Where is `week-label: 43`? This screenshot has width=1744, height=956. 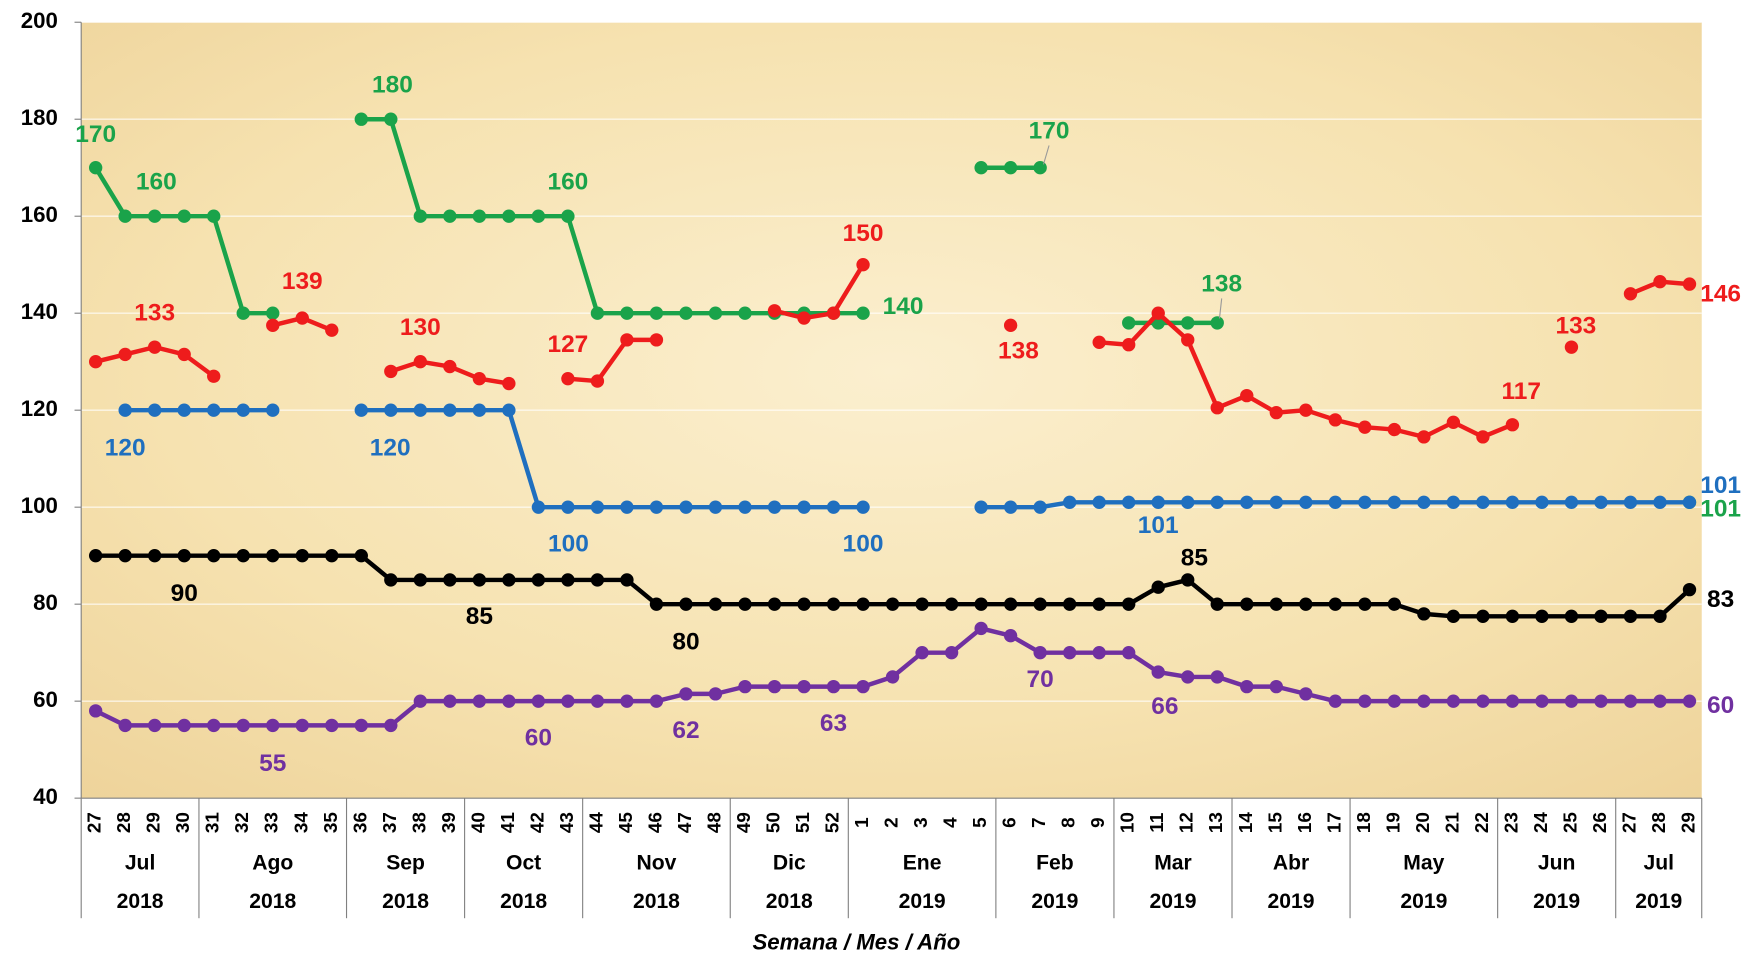 week-label: 43 is located at coordinates (567, 822).